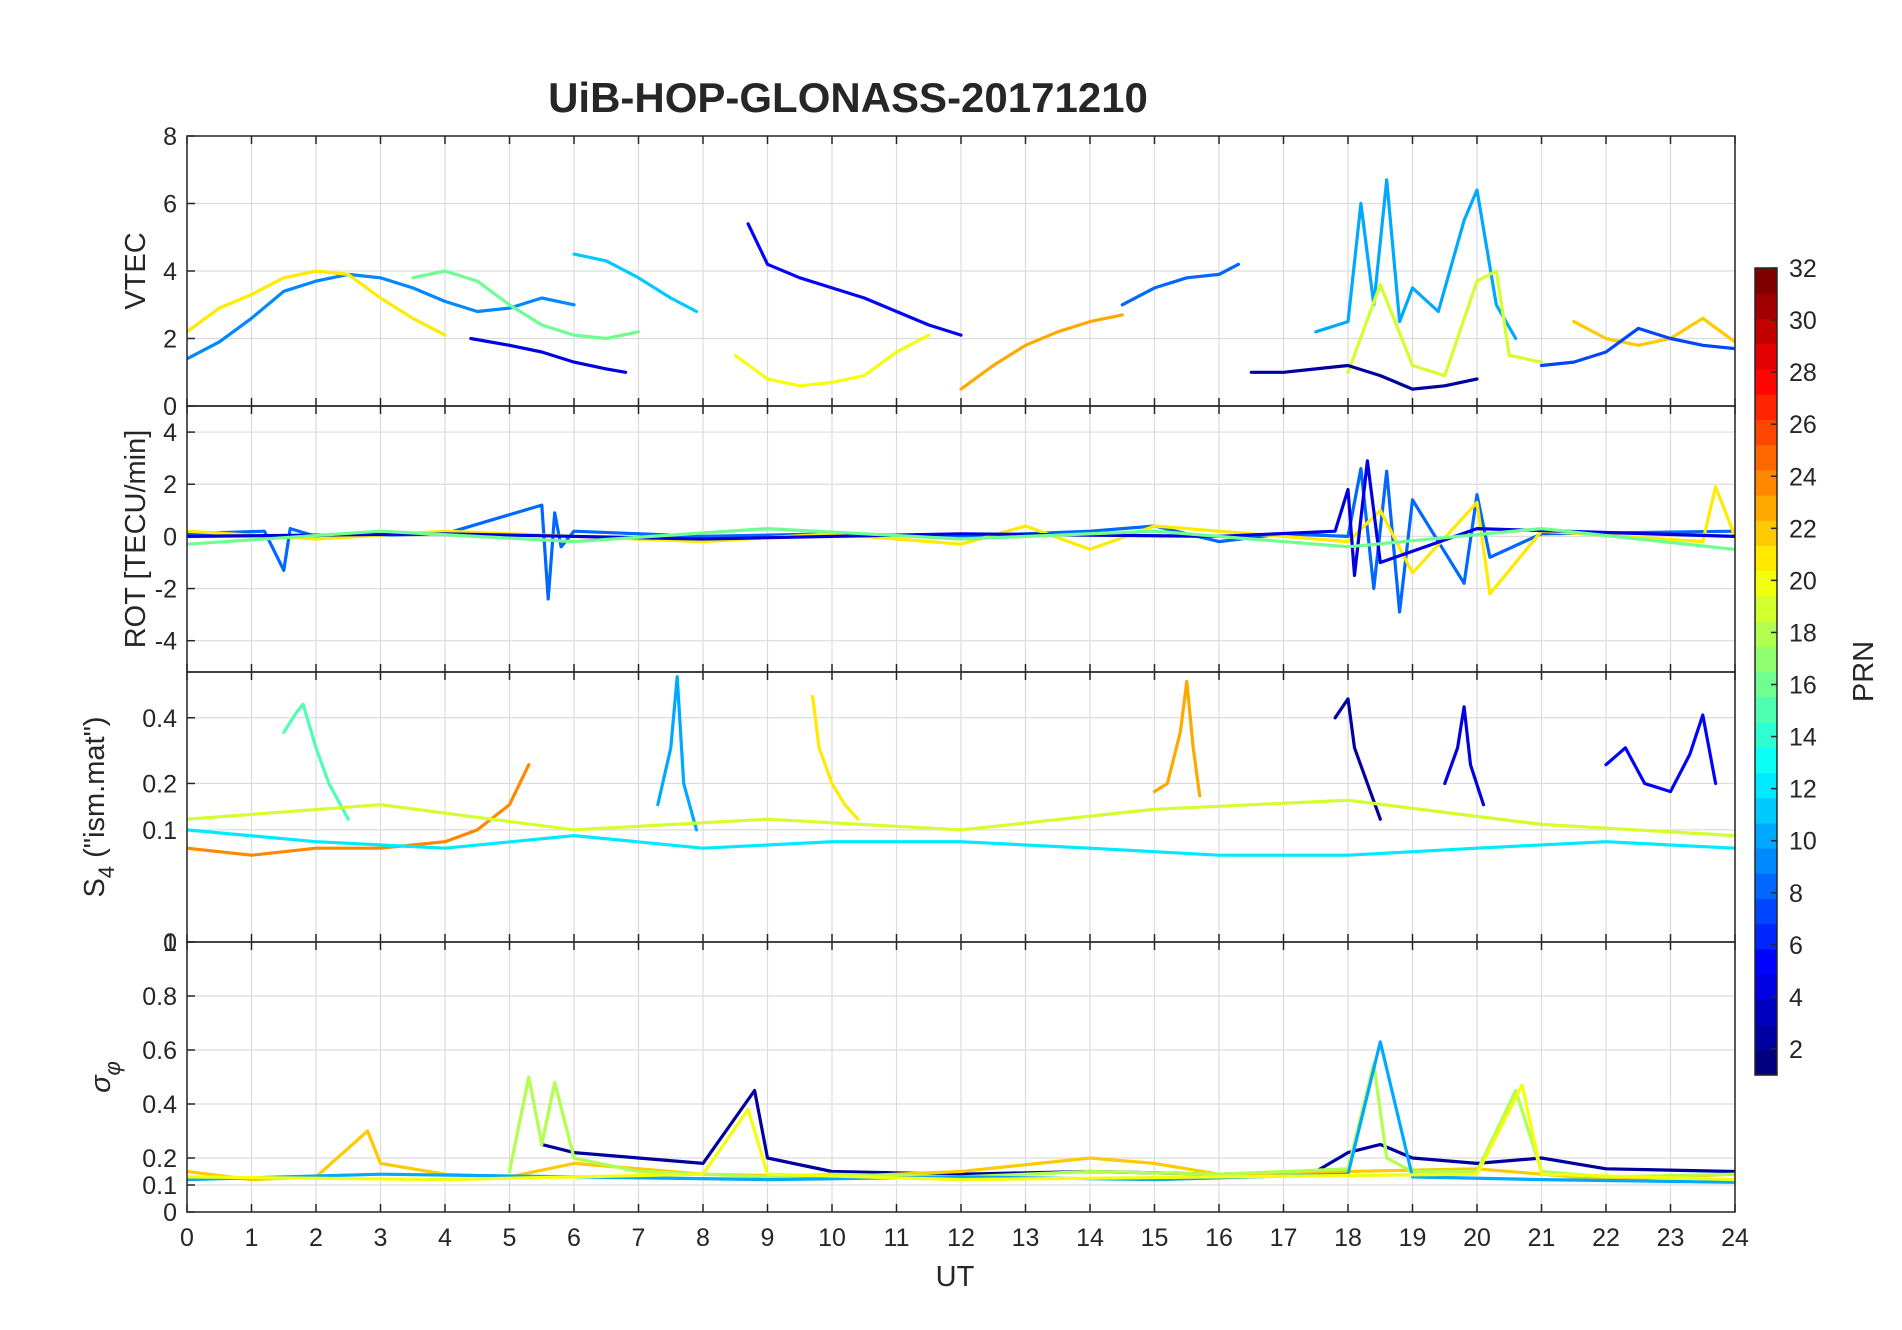 The width and height of the screenshot is (1902, 1330). What do you see at coordinates (187, 1238) in the screenshot?
I see `x-tick-label: 0` at bounding box center [187, 1238].